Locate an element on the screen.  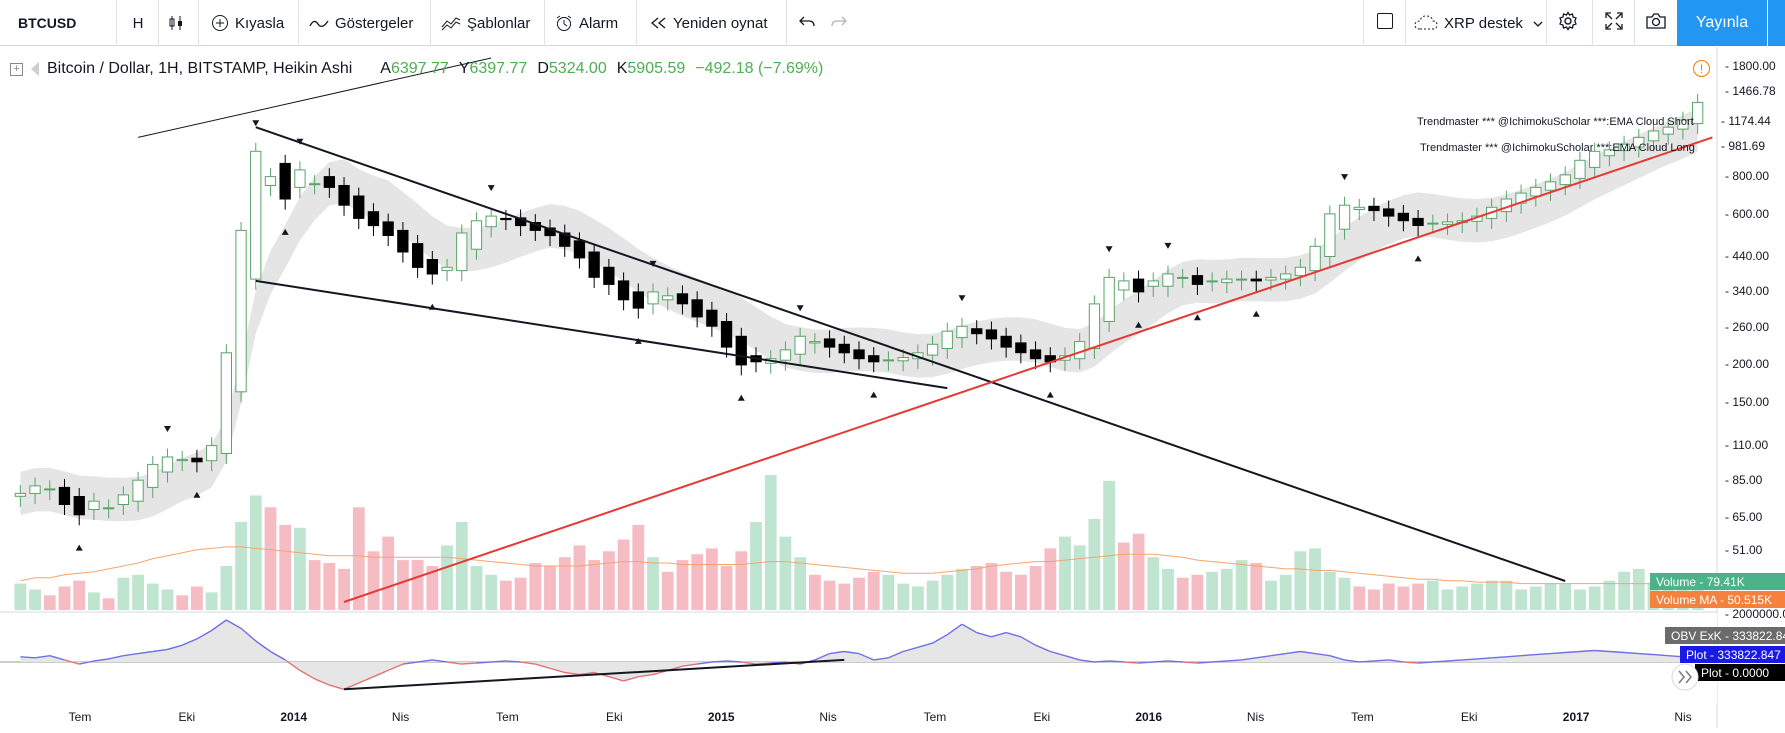
obv-plot-value-tag-text: Plot - 333822.847 is located at coordinates (1733, 655).